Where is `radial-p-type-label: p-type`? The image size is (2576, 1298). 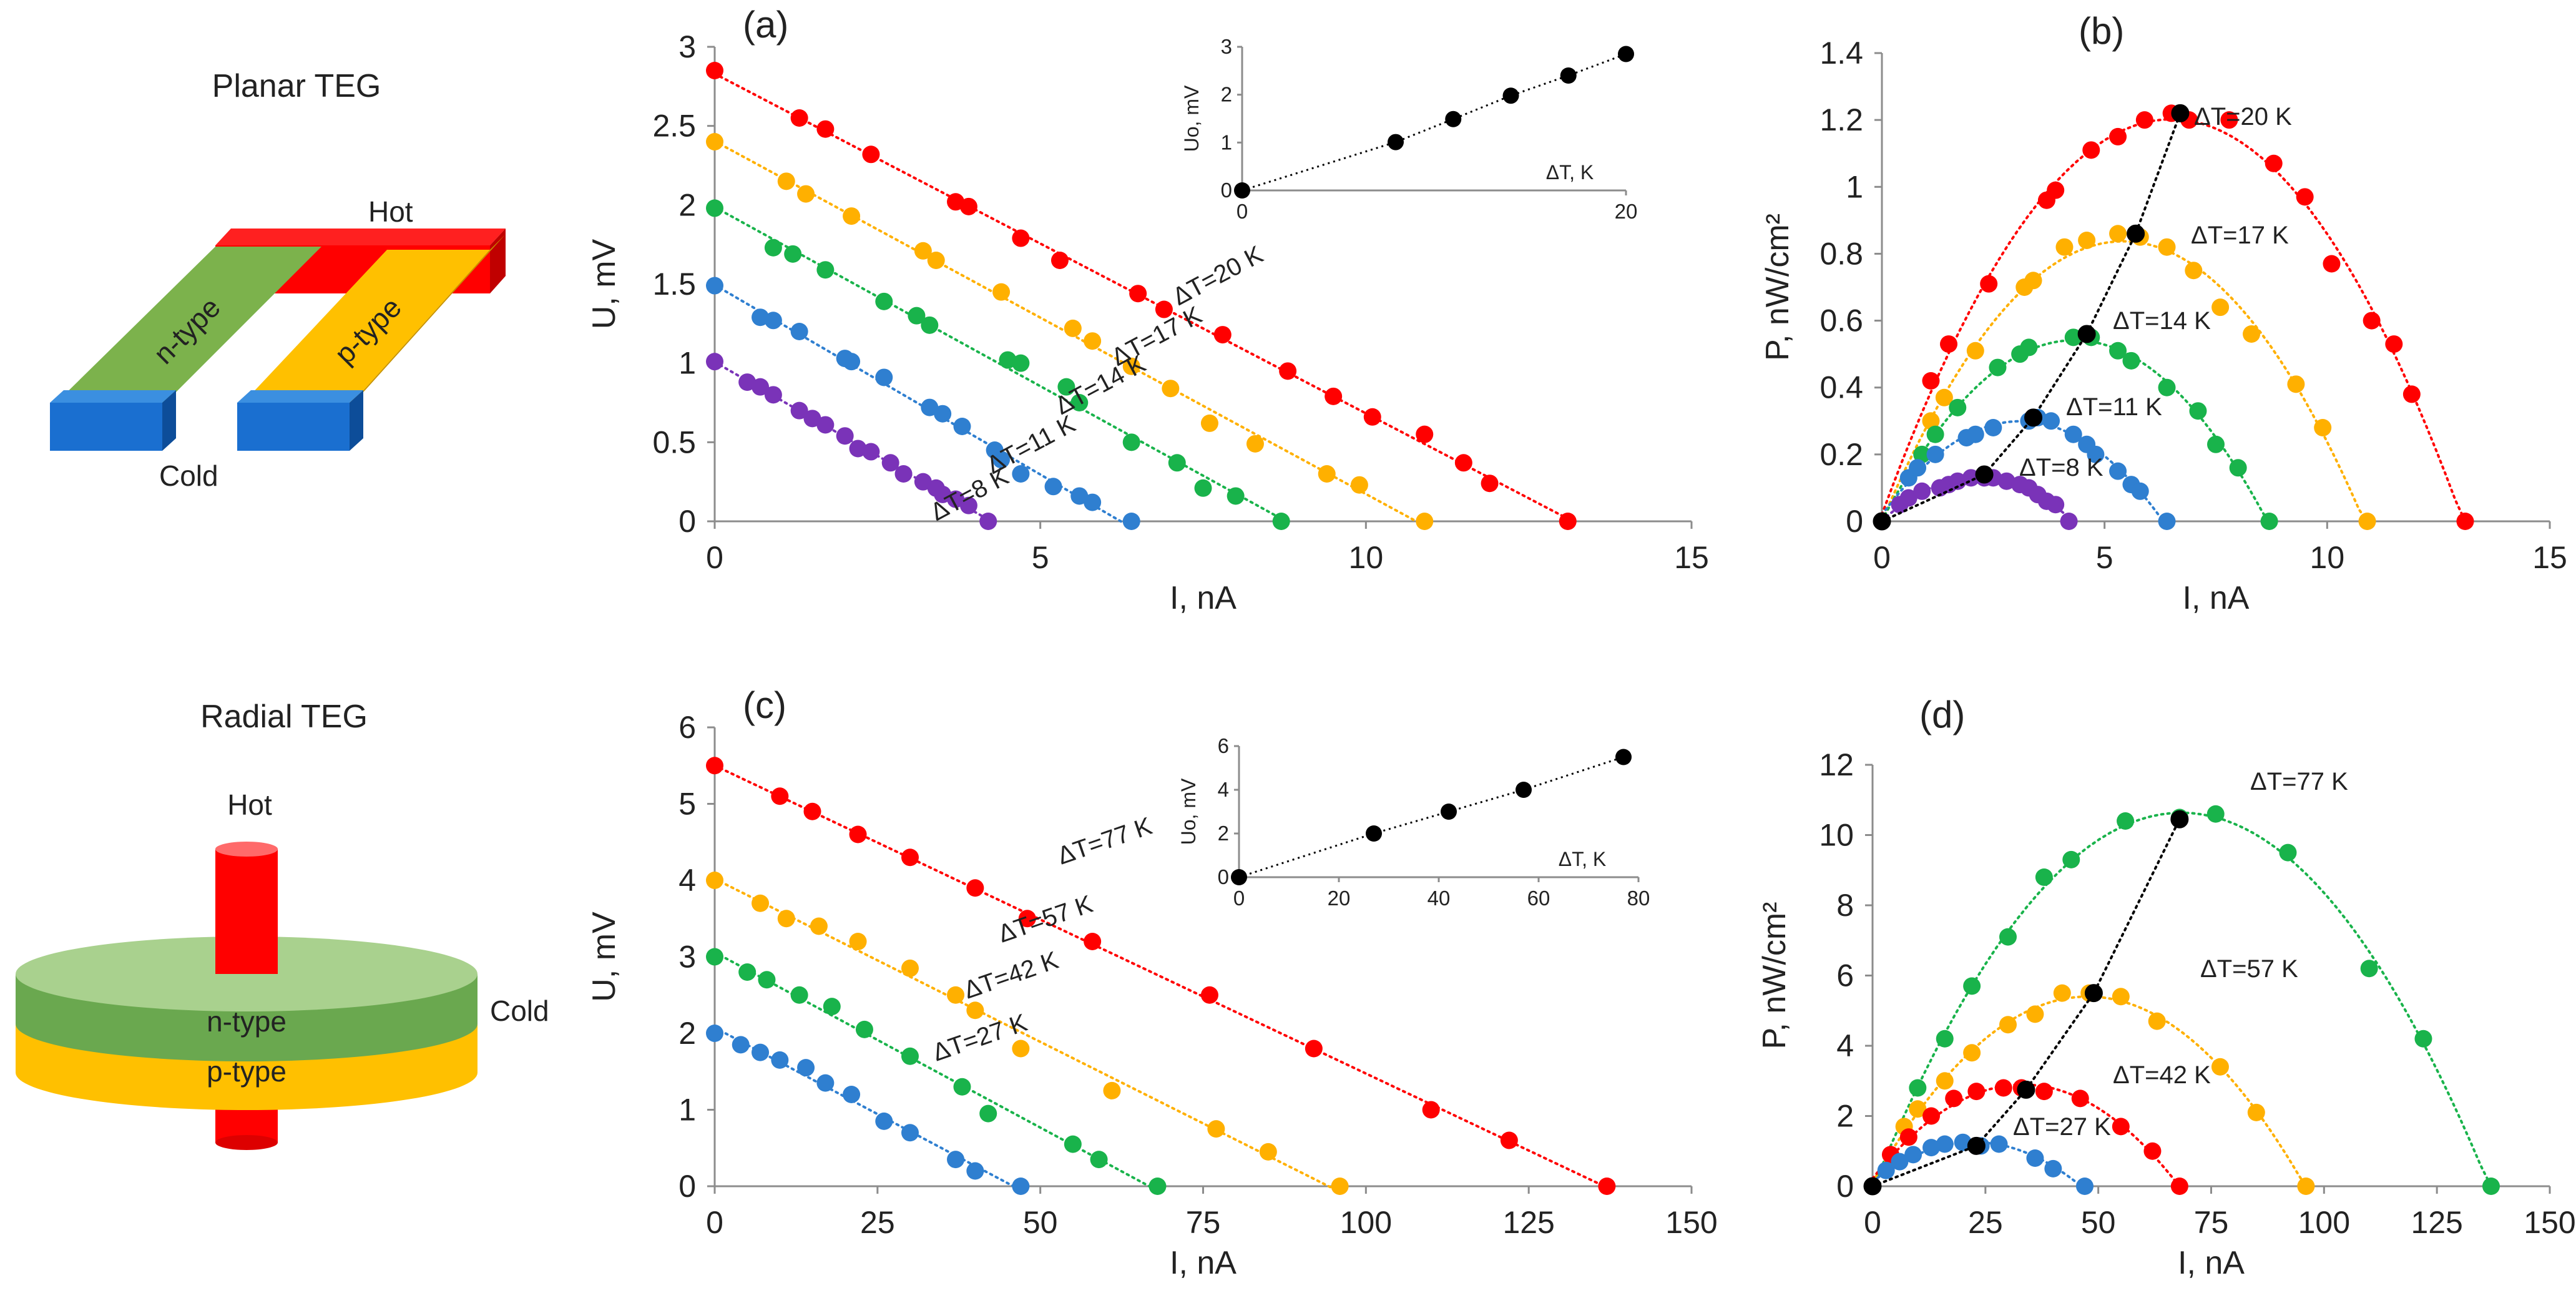 radial-p-type-label: p-type is located at coordinates (246, 1071).